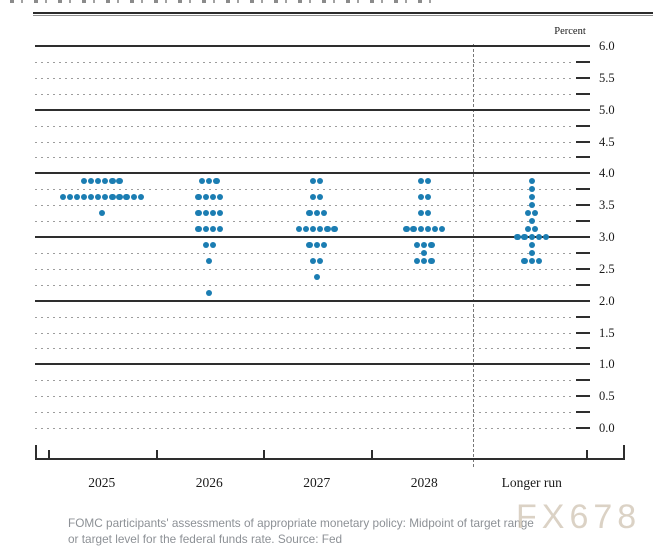  What do you see at coordinates (303, 253) in the screenshot?
I see `gridline-2.75` at bounding box center [303, 253].